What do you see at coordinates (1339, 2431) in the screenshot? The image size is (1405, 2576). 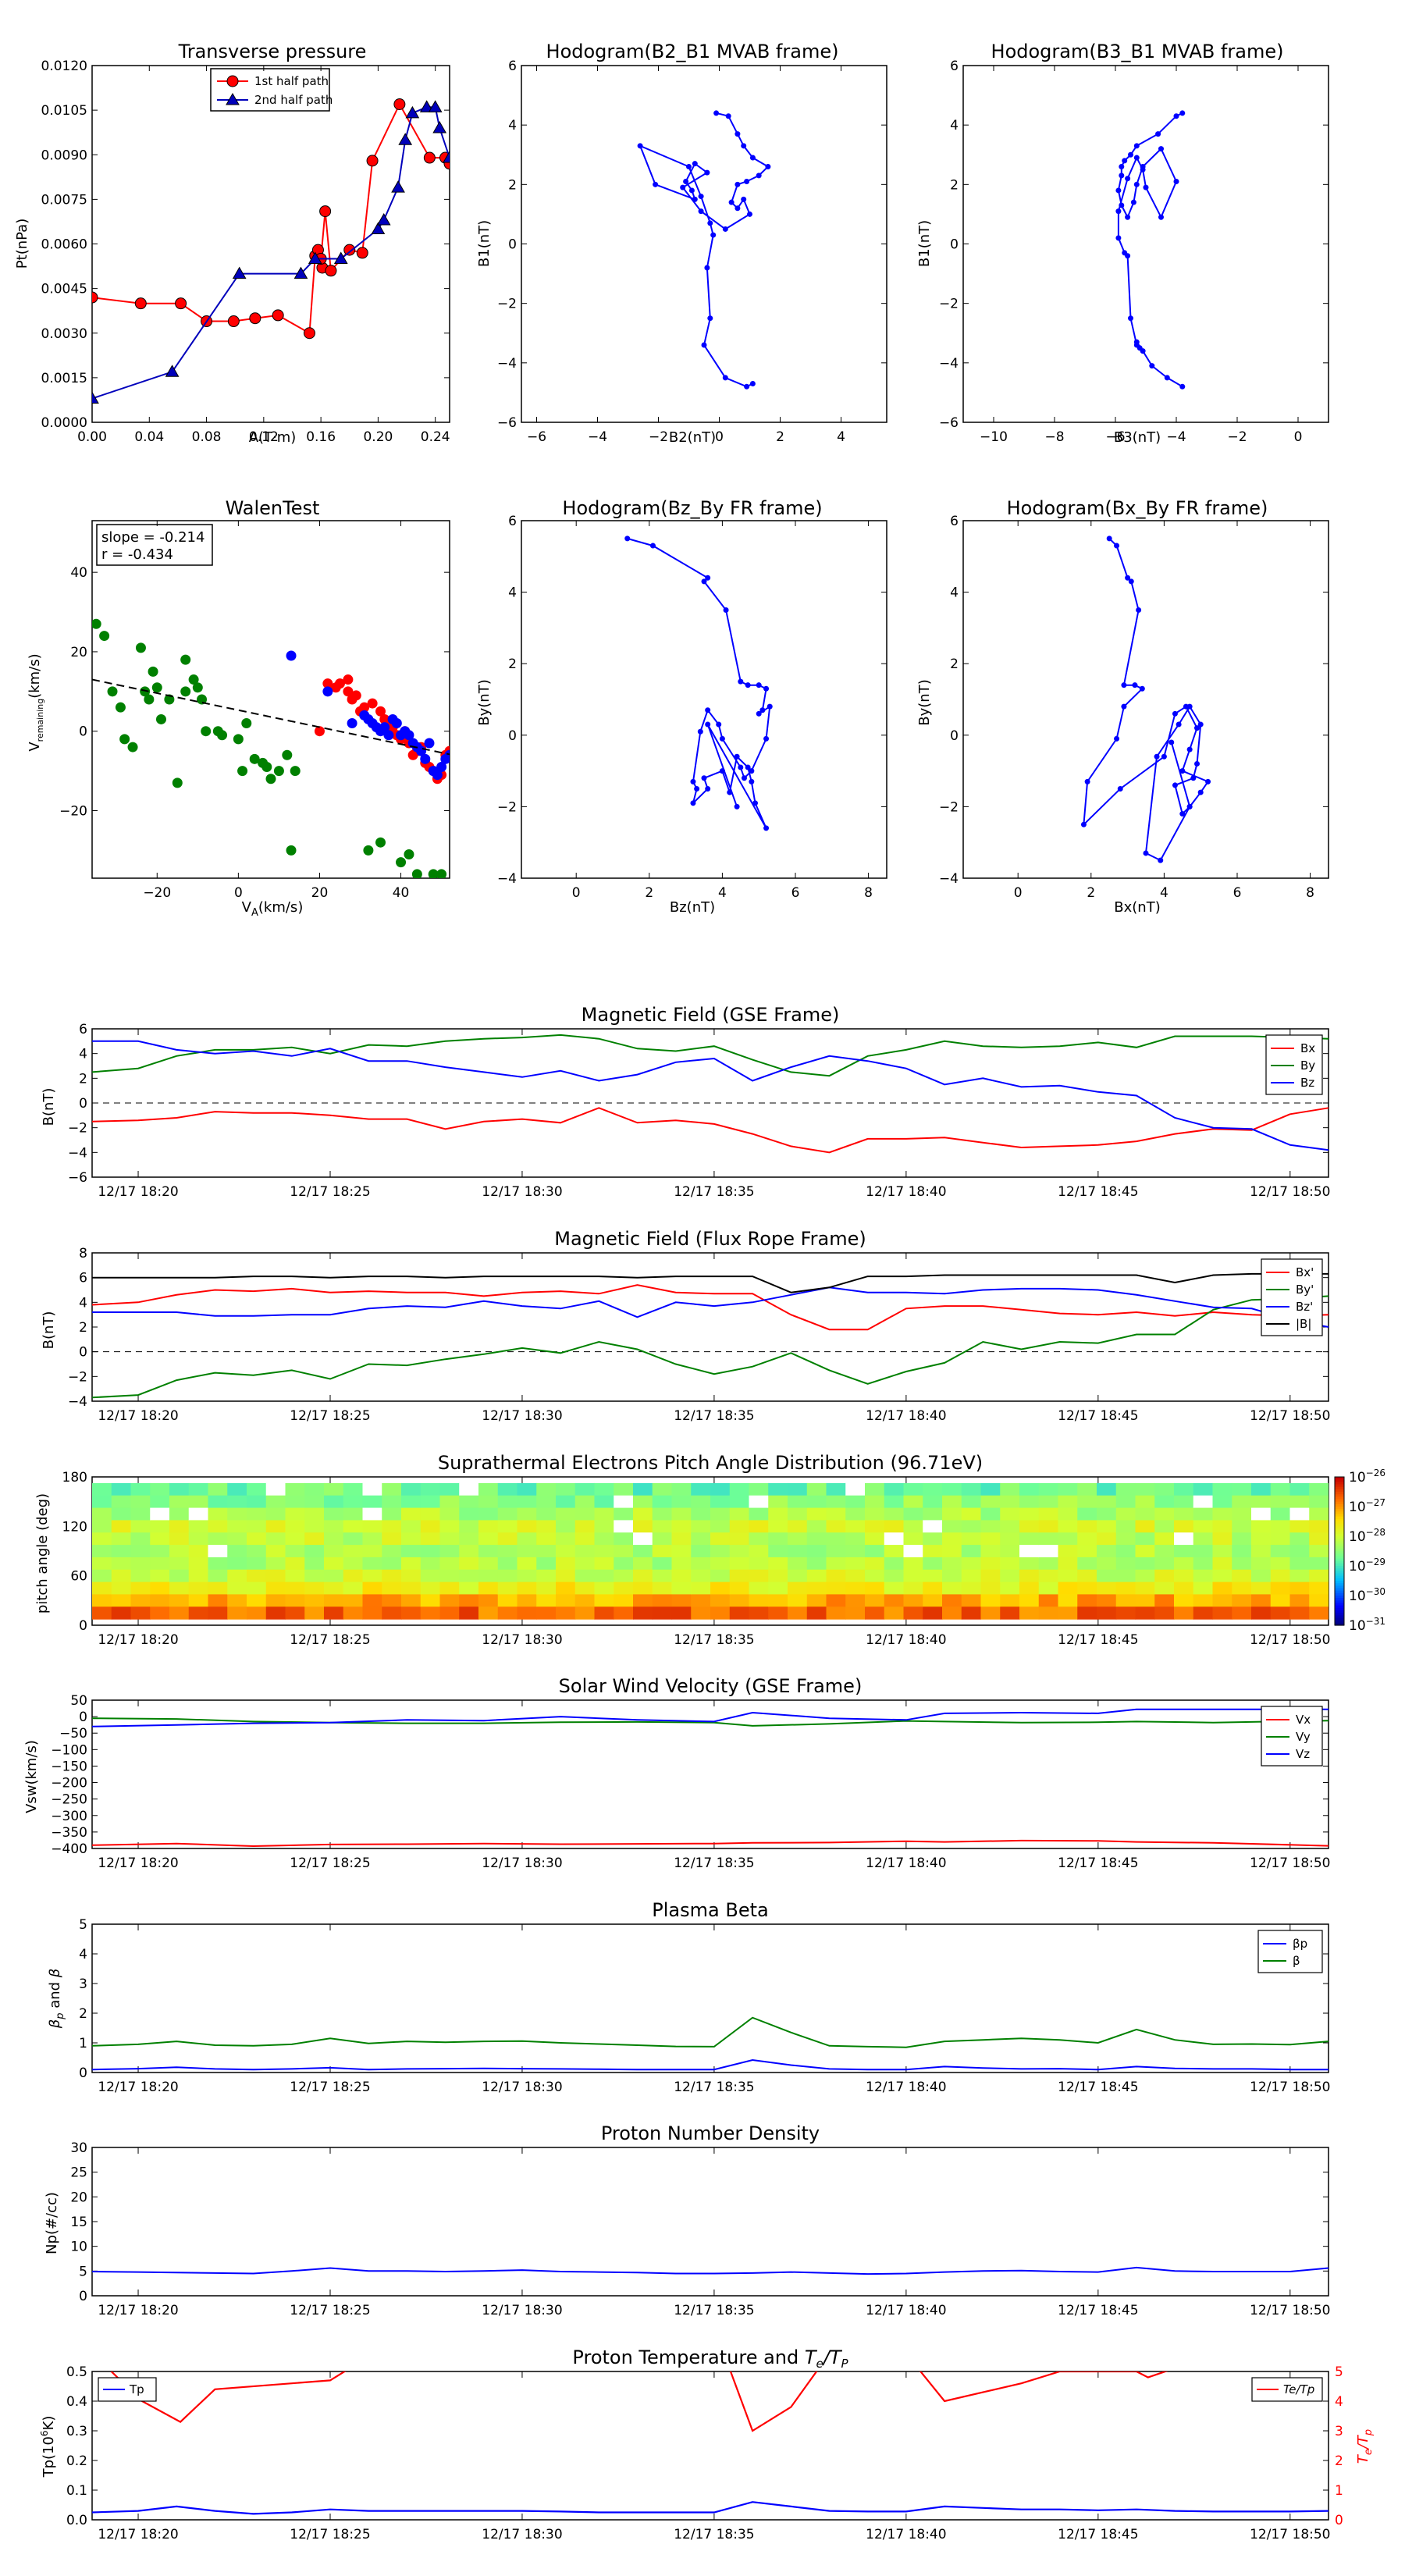 I see `tp-y2tick-label: 3` at bounding box center [1339, 2431].